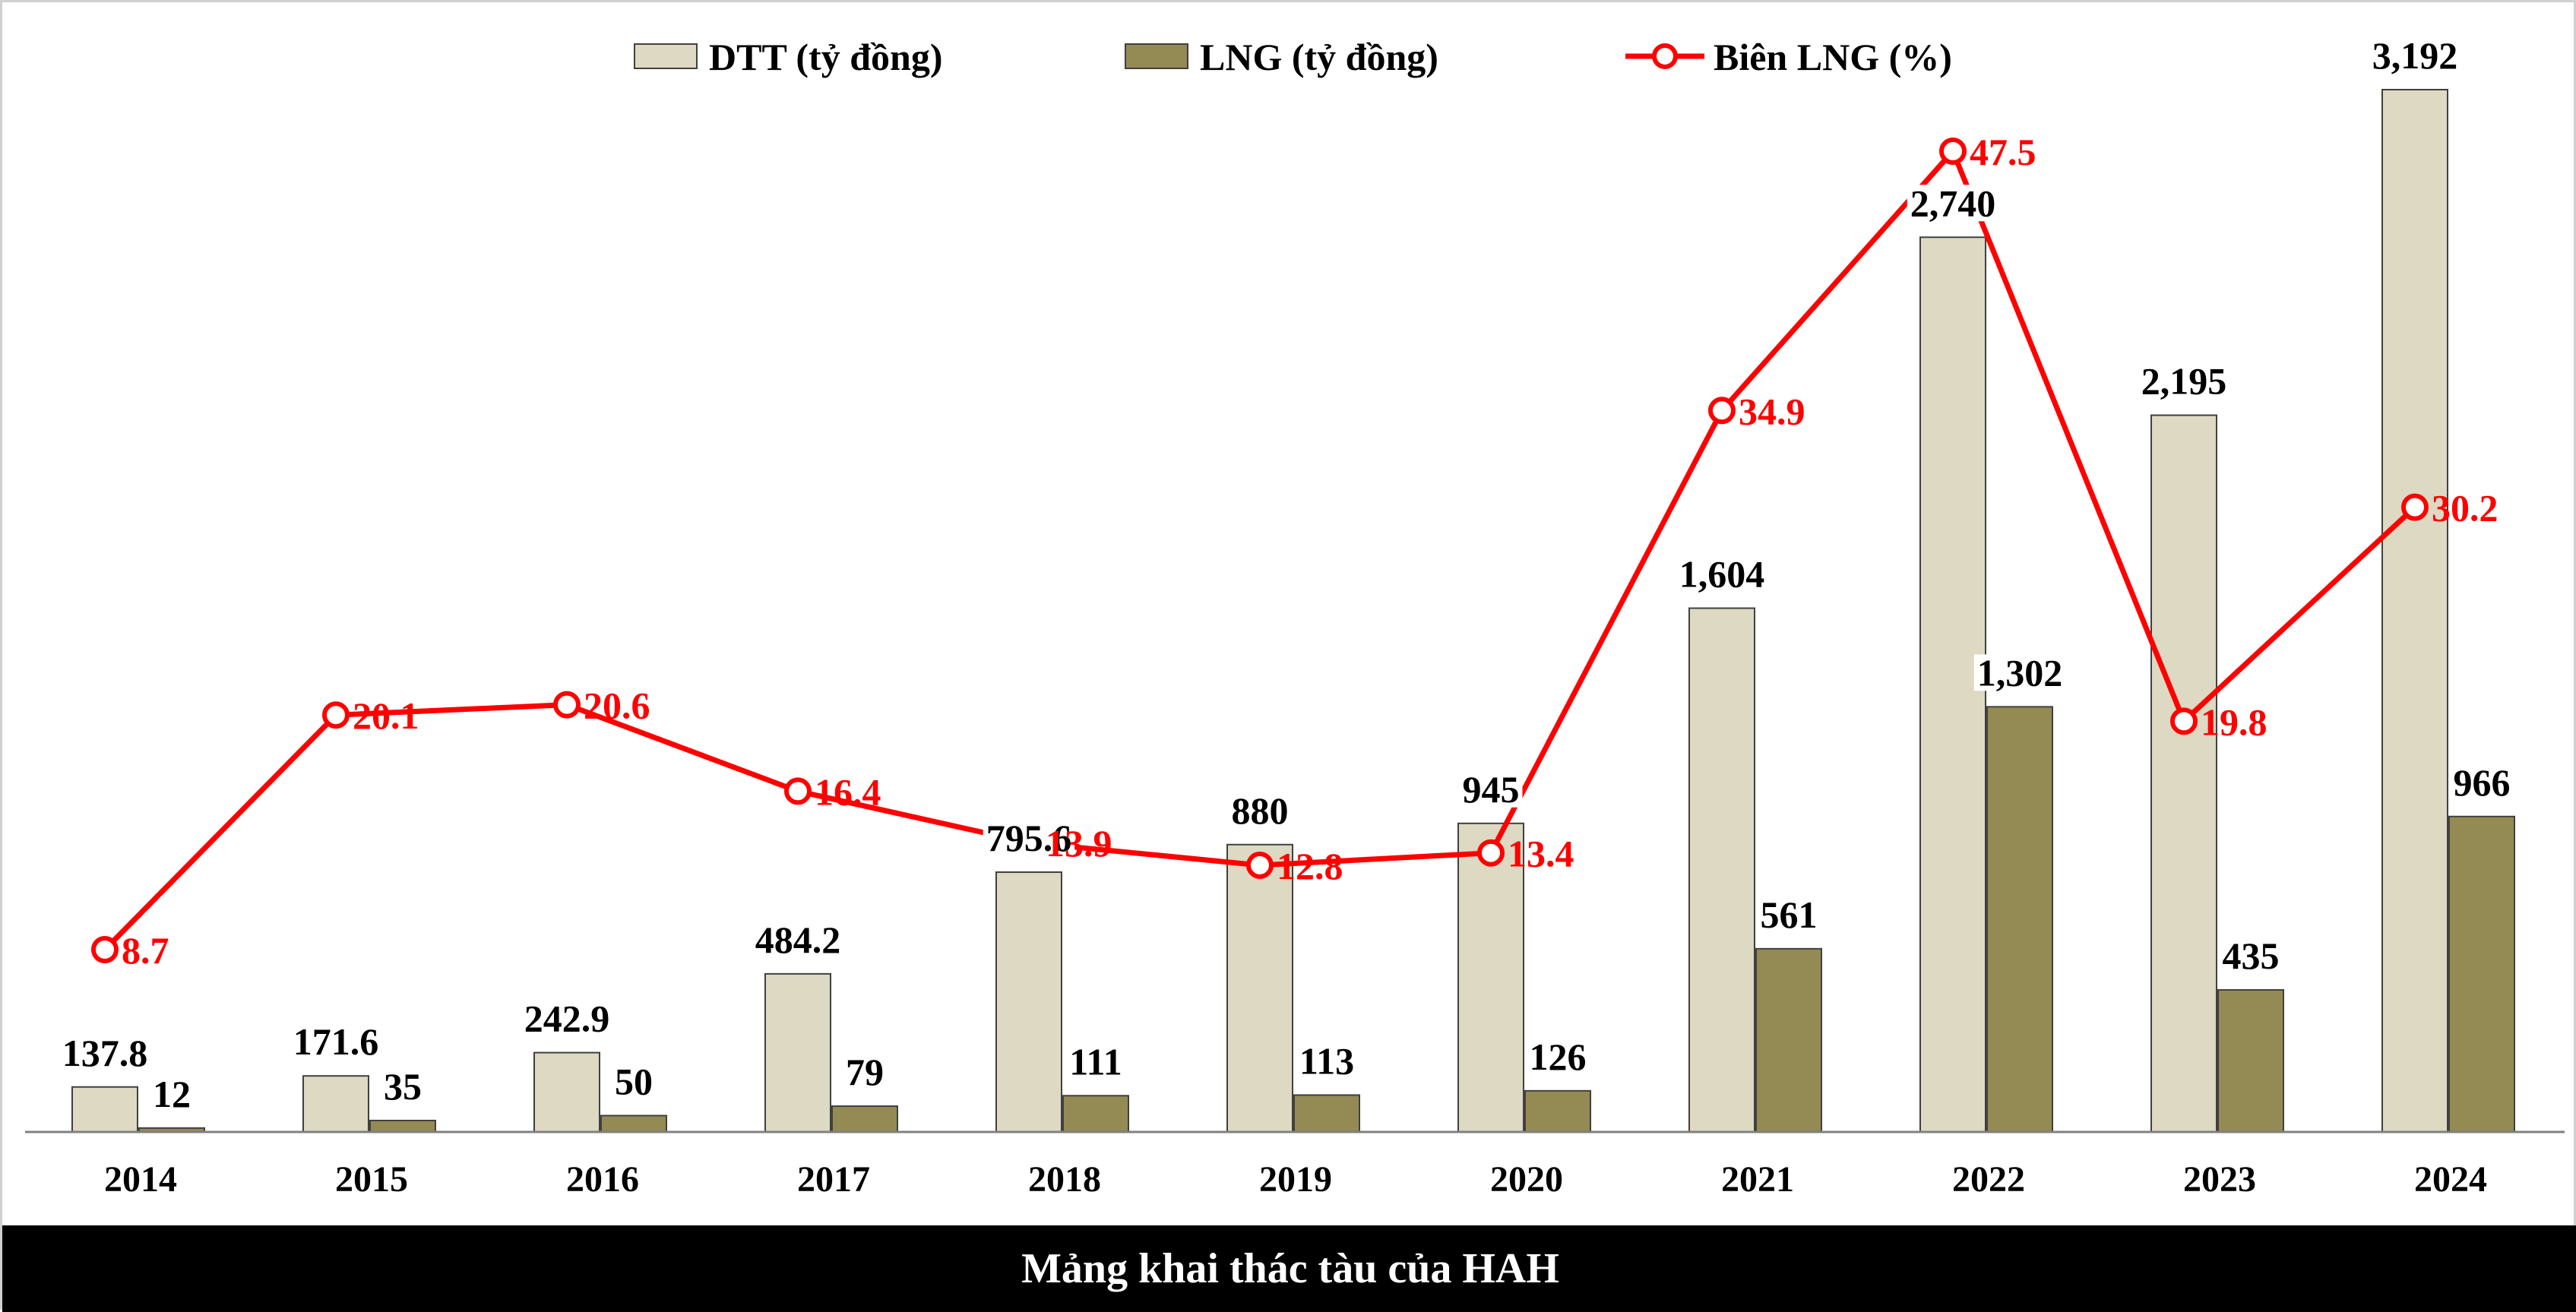  I want to click on dtt-label-2021-bg, so click(1722, 574).